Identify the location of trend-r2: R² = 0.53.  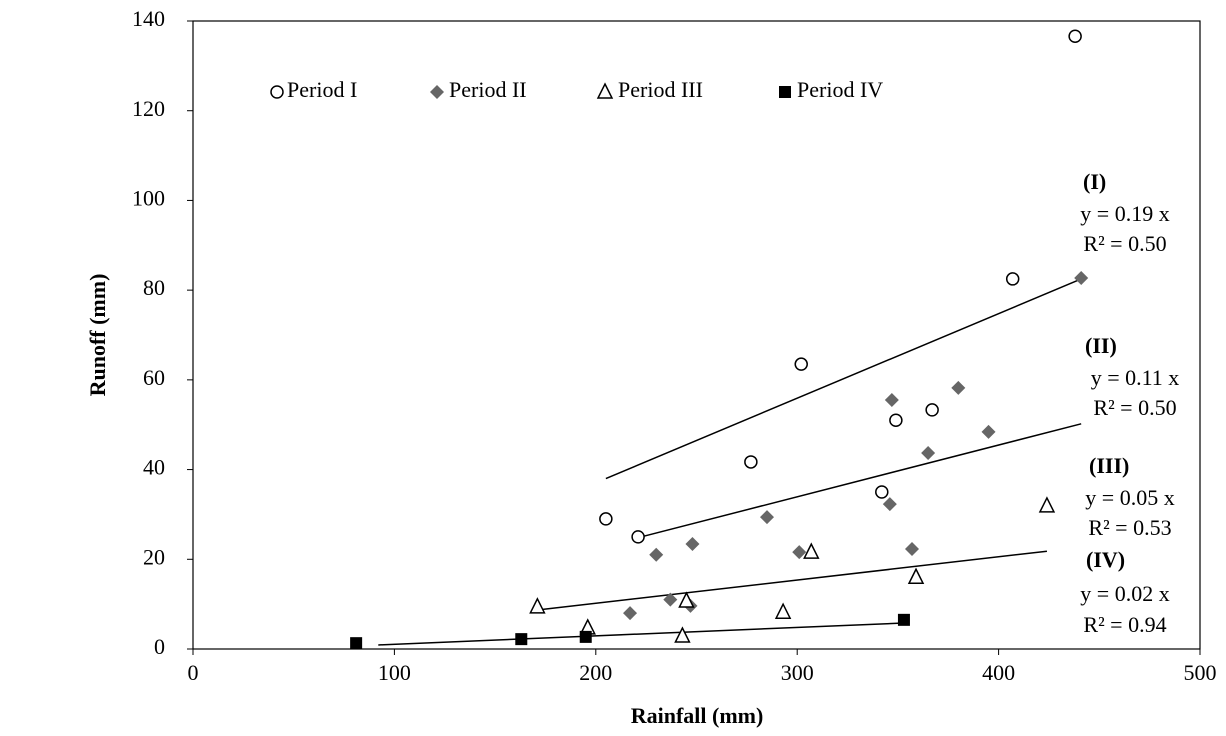
(1129, 527).